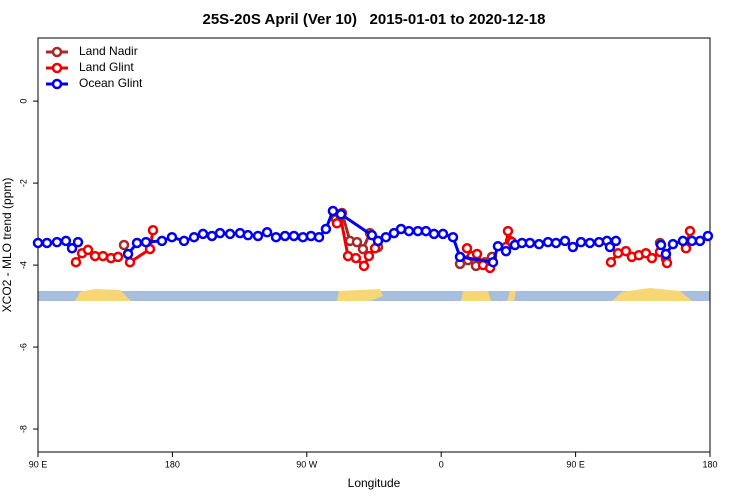 This screenshot has height=500, width=750. What do you see at coordinates (307, 464) in the screenshot?
I see `x-tick-label: 90 W` at bounding box center [307, 464].